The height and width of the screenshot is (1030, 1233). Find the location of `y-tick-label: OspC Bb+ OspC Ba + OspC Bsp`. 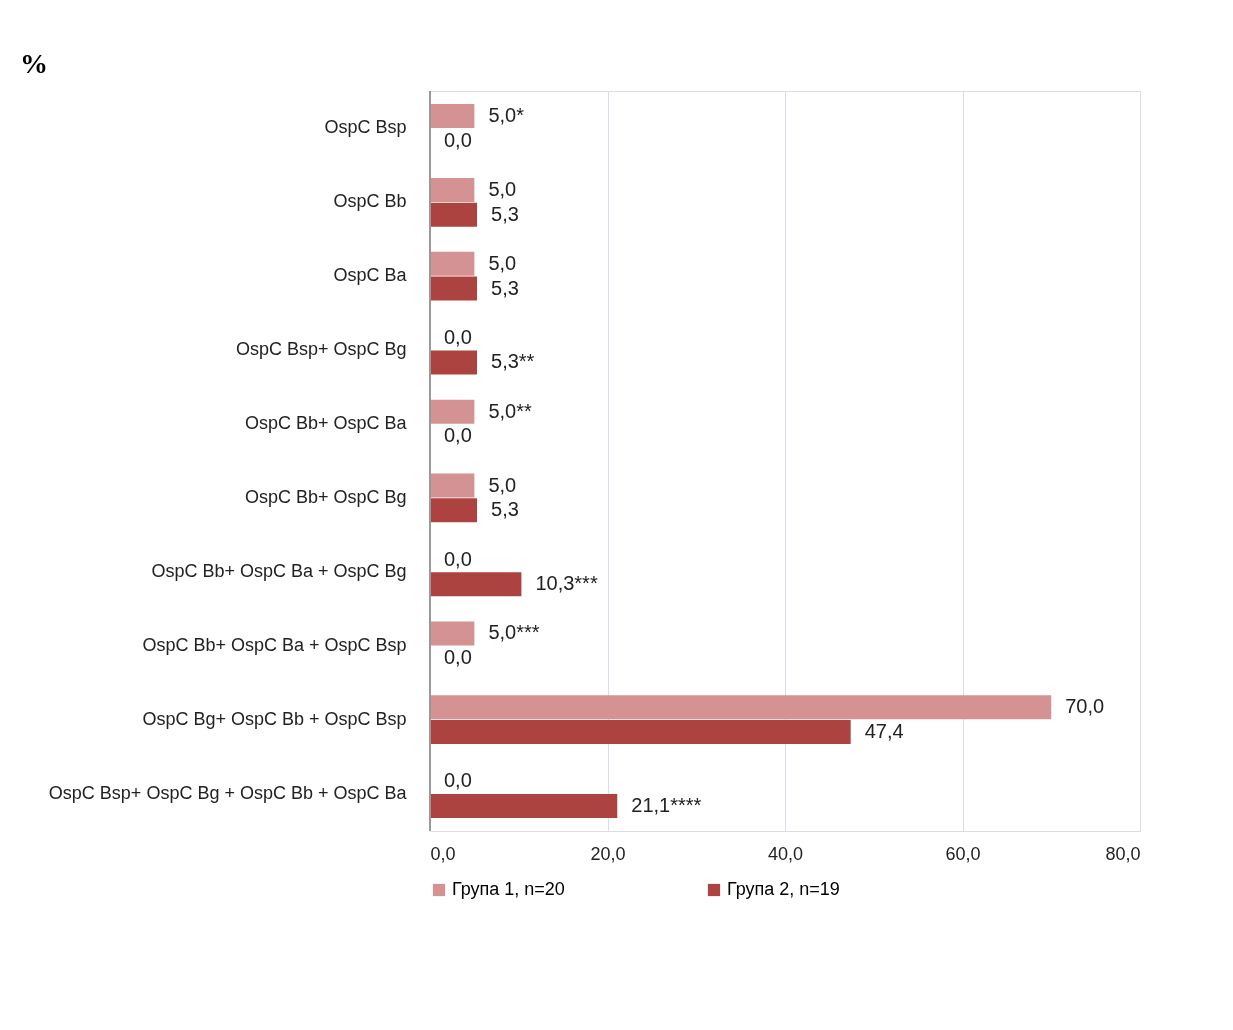

y-tick-label: OspC Bb+ OspC Ba + OspC Bsp is located at coordinates (274, 644).